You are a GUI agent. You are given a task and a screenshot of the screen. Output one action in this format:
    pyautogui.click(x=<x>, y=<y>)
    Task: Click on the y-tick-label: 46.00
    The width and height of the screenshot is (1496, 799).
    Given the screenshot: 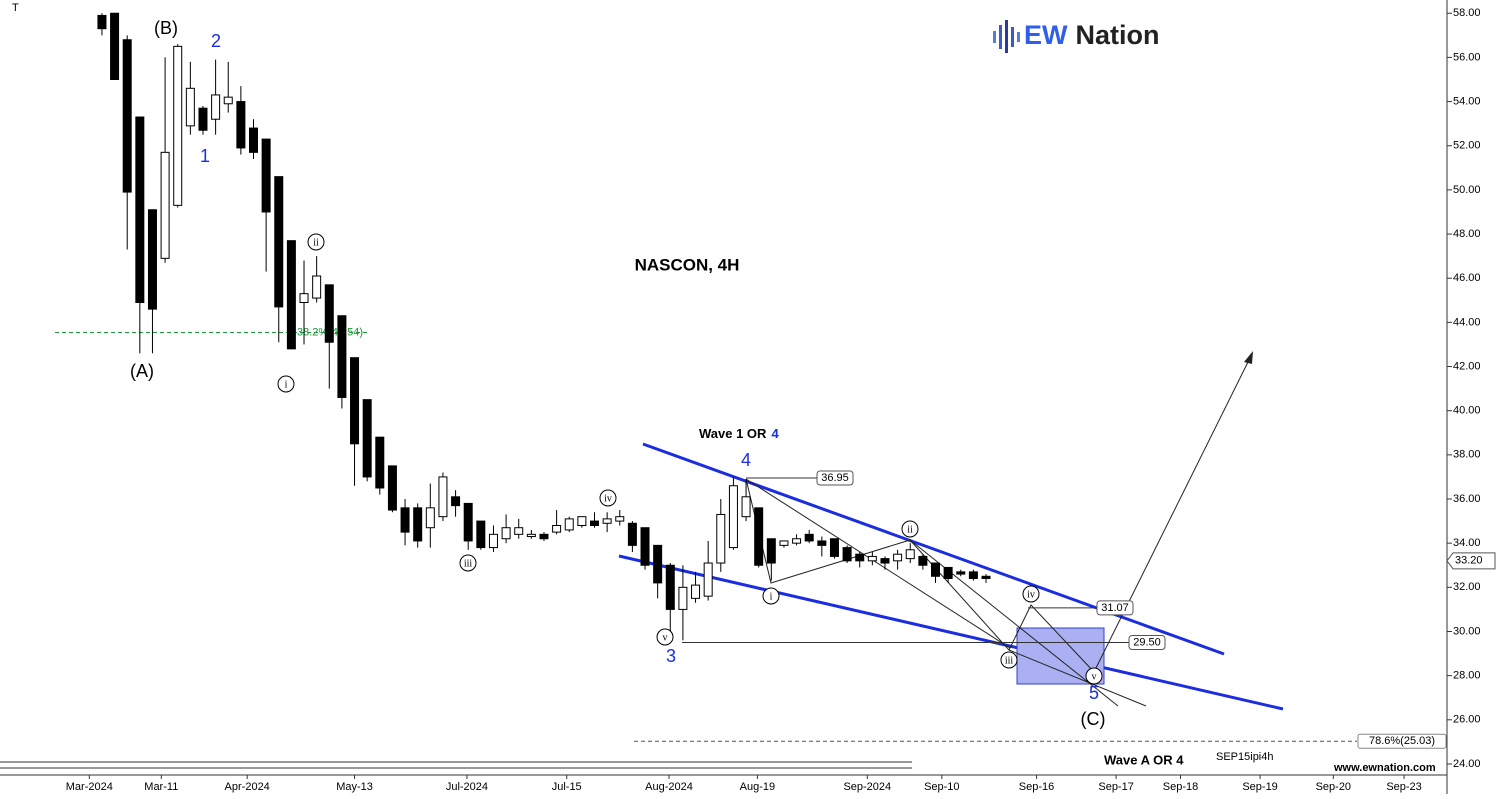 What is the action you would take?
    pyautogui.click(x=1467, y=278)
    